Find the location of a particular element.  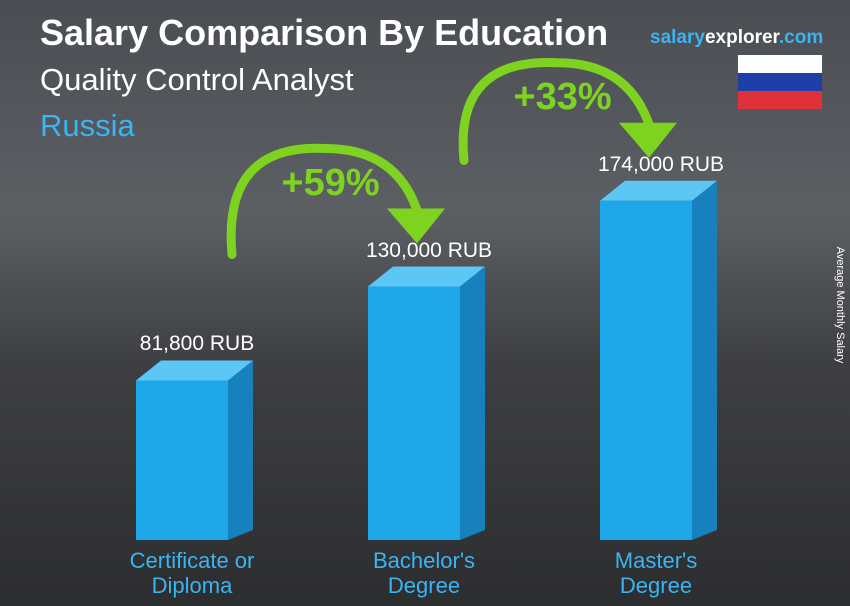

flag-blue is located at coordinates (780, 82).